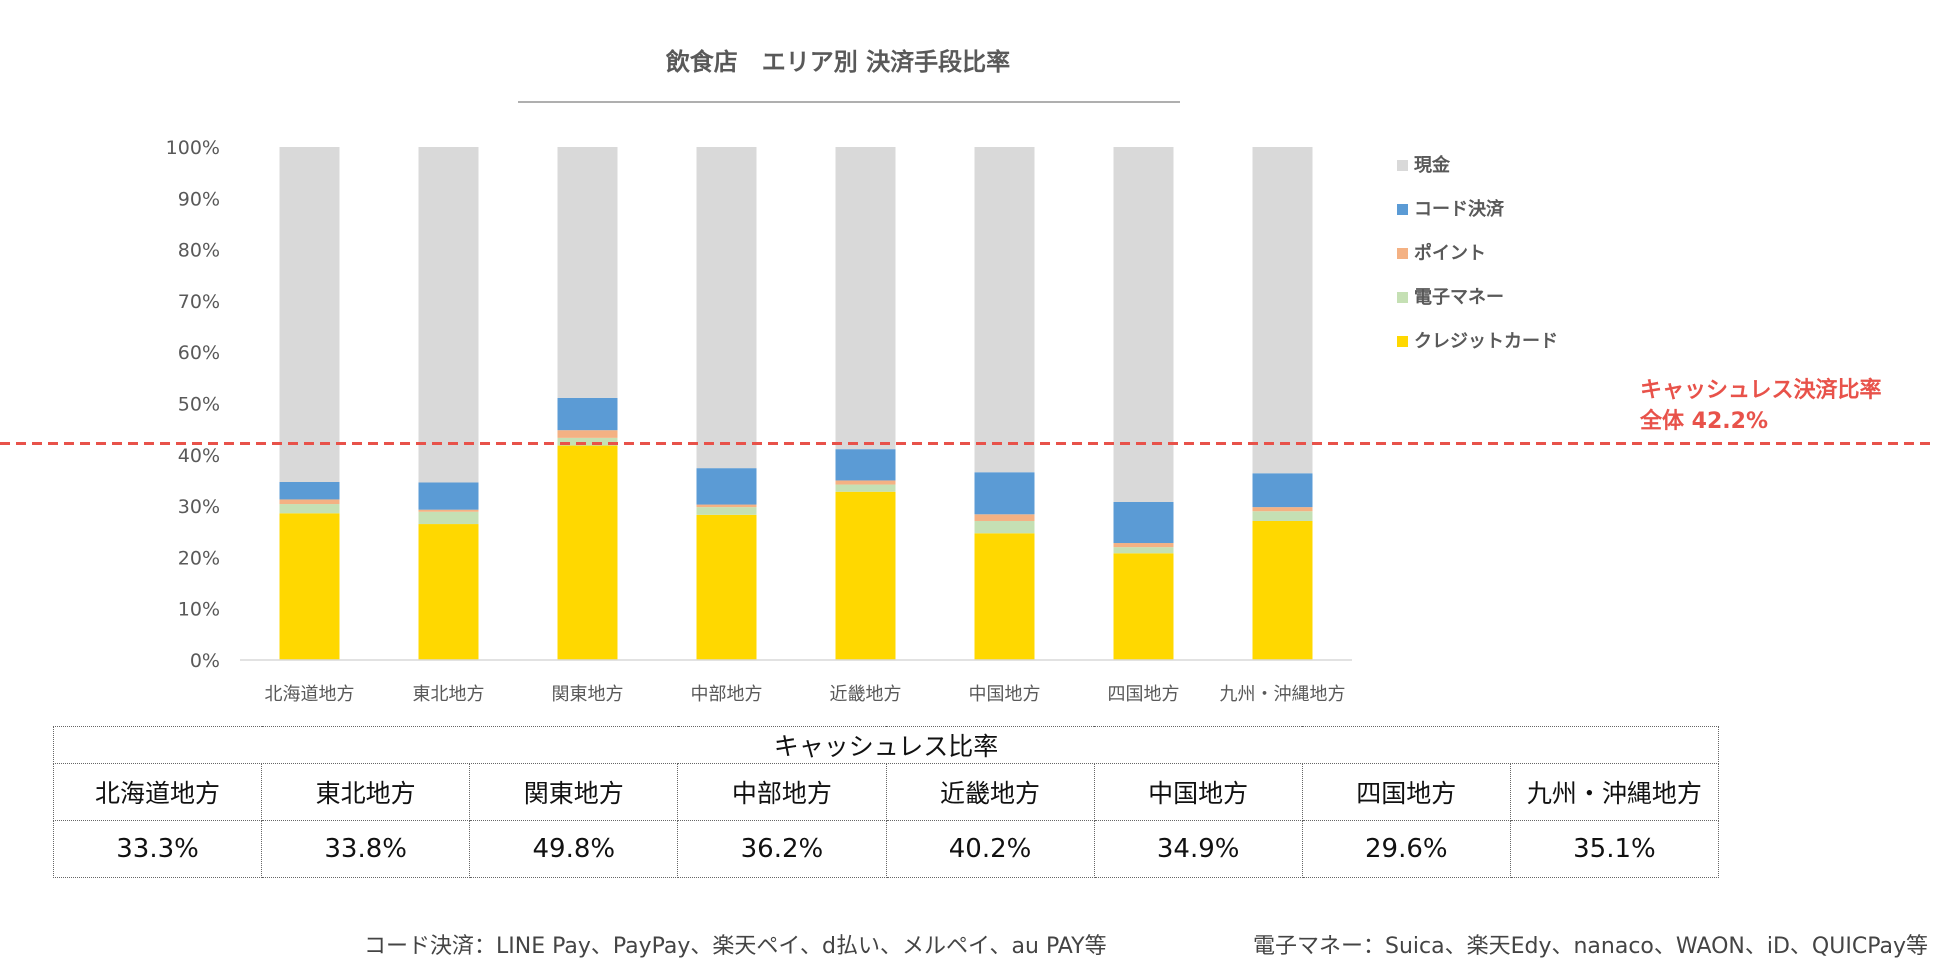 The image size is (1950, 964). Describe the element at coordinates (1283, 694) in the screenshot. I see `x-tick-label: 九州・沖縄地方` at that location.